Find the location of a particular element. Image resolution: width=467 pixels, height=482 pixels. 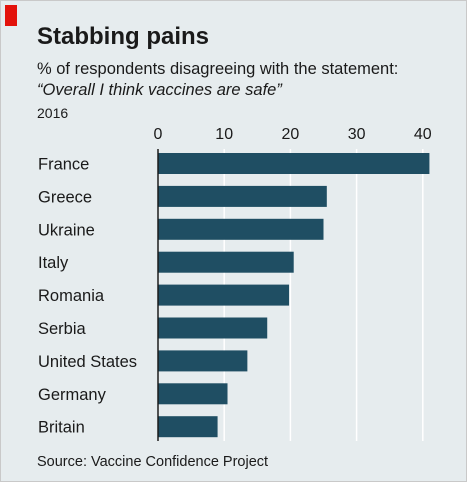

category-label-italy: Italy is located at coordinates (53, 263).